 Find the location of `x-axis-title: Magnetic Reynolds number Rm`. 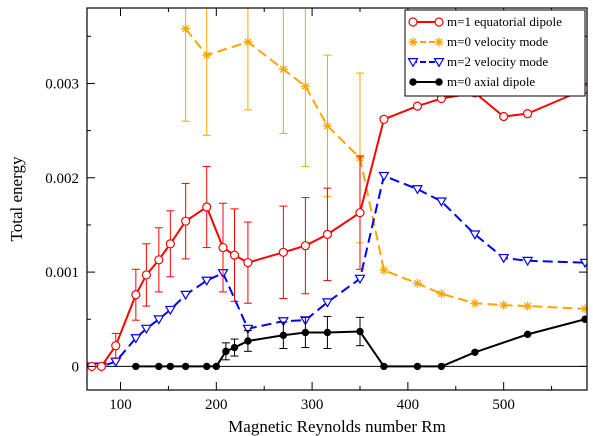

x-axis-title: Magnetic Reynolds number Rm is located at coordinates (337, 426).